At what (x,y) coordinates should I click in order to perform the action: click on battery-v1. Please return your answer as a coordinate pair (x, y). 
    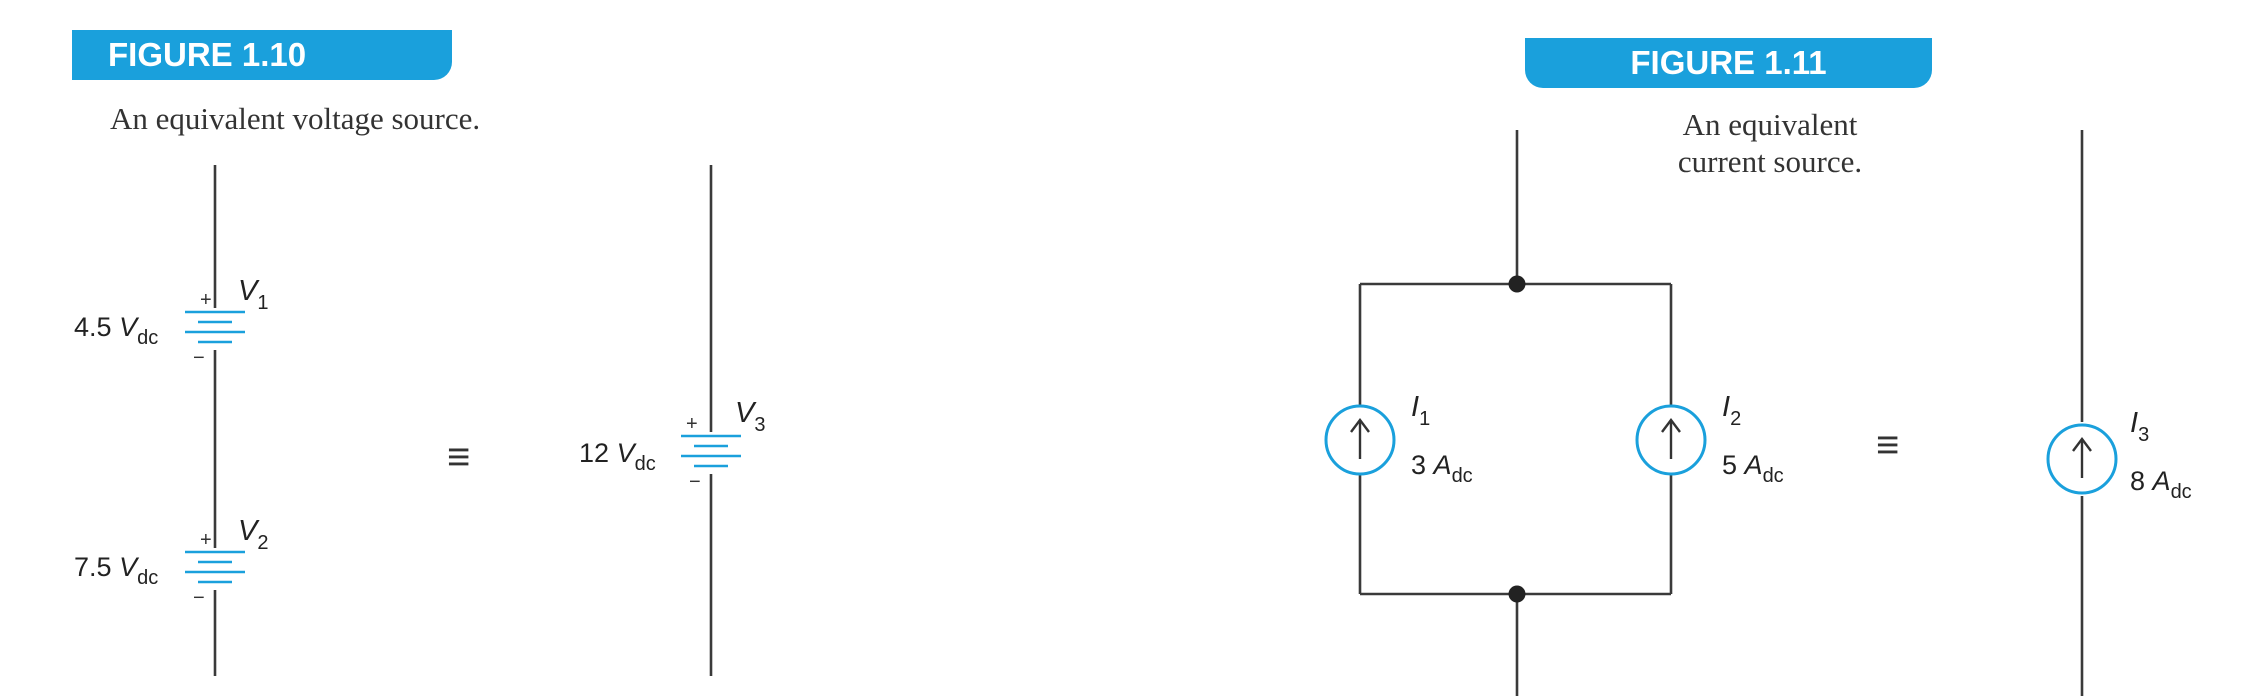
    Looking at the image, I should click on (215, 327).